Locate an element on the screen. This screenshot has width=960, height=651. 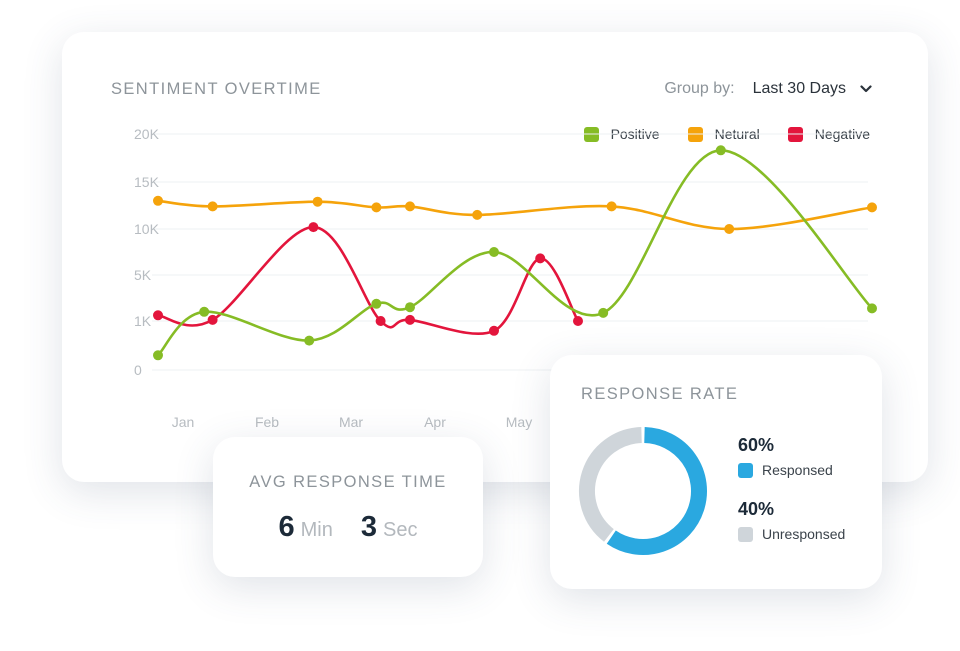
donut-slice-responsed is located at coordinates (656, 491).